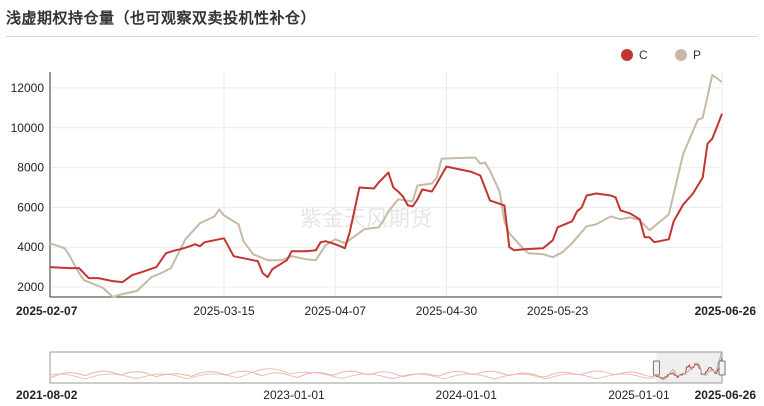 This screenshot has width=764, height=406. Describe the element at coordinates (30, 247) in the screenshot. I see `y-tick-label: 4000` at that location.